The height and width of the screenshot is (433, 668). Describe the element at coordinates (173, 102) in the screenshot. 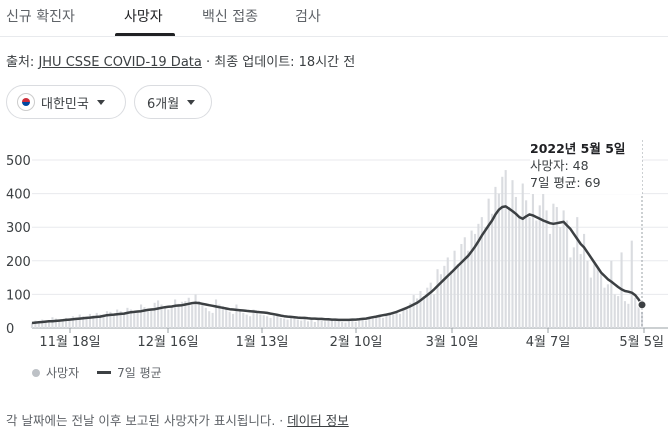

I see `period-dropdown: 6개월` at that location.